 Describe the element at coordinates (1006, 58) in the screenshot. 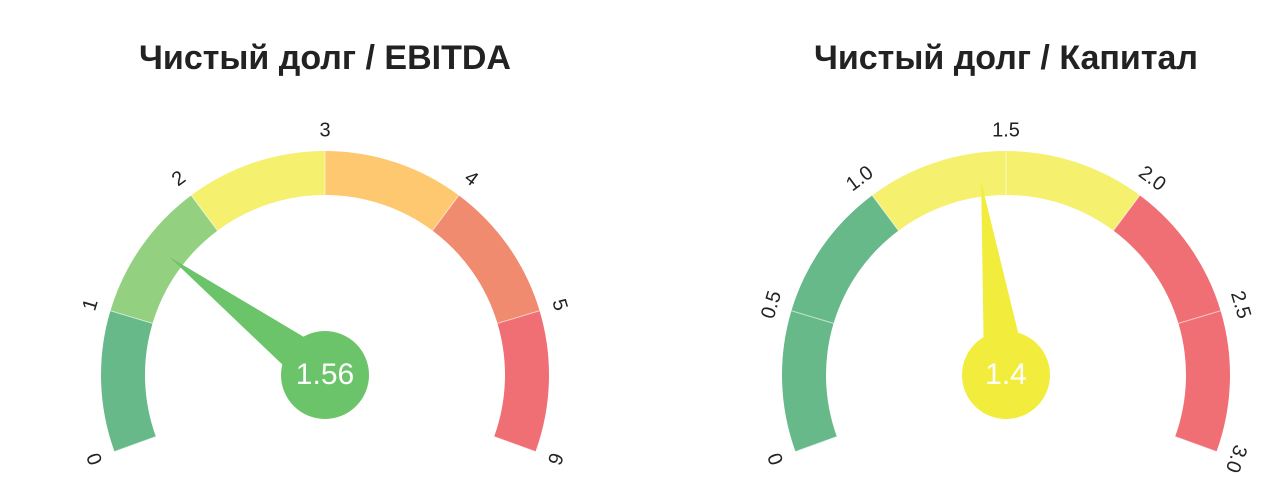

I see `gauge-title: Чистый долг / Капитал` at that location.